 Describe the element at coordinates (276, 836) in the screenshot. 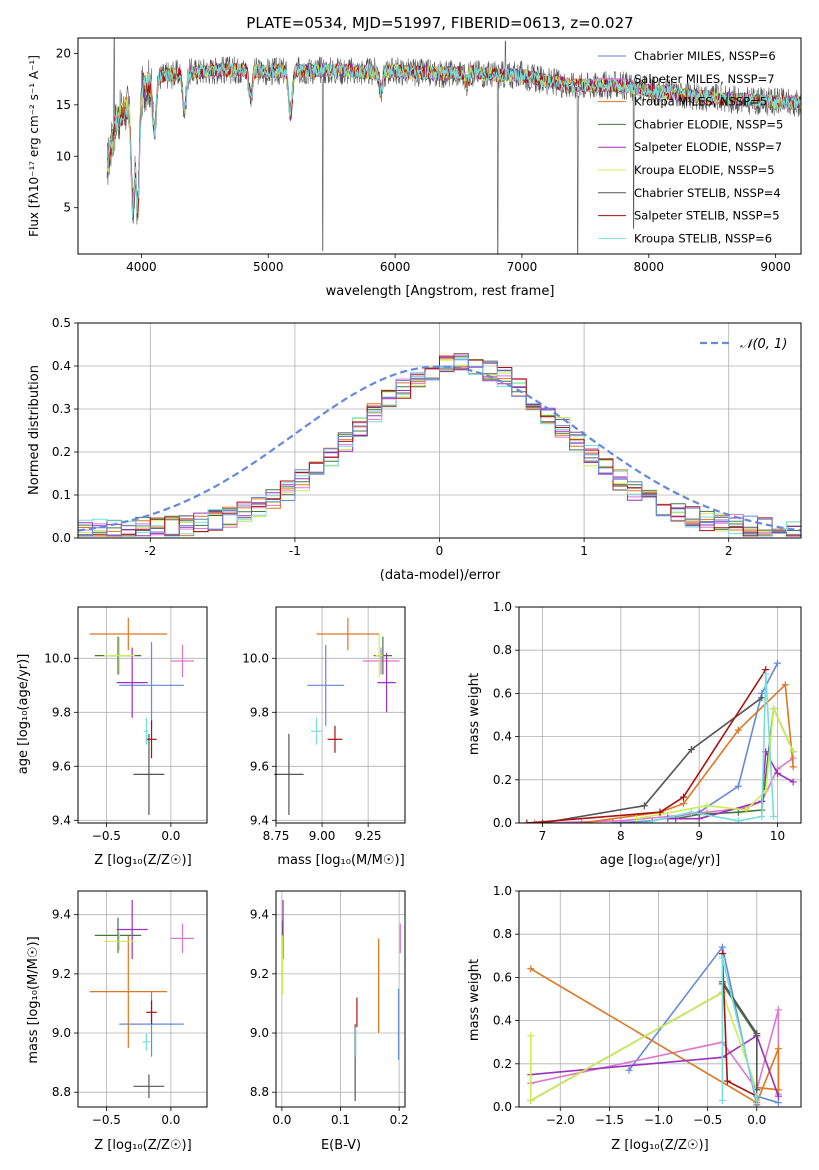

I see `age-vs-mass-xtick-label-0: 8.75` at that location.